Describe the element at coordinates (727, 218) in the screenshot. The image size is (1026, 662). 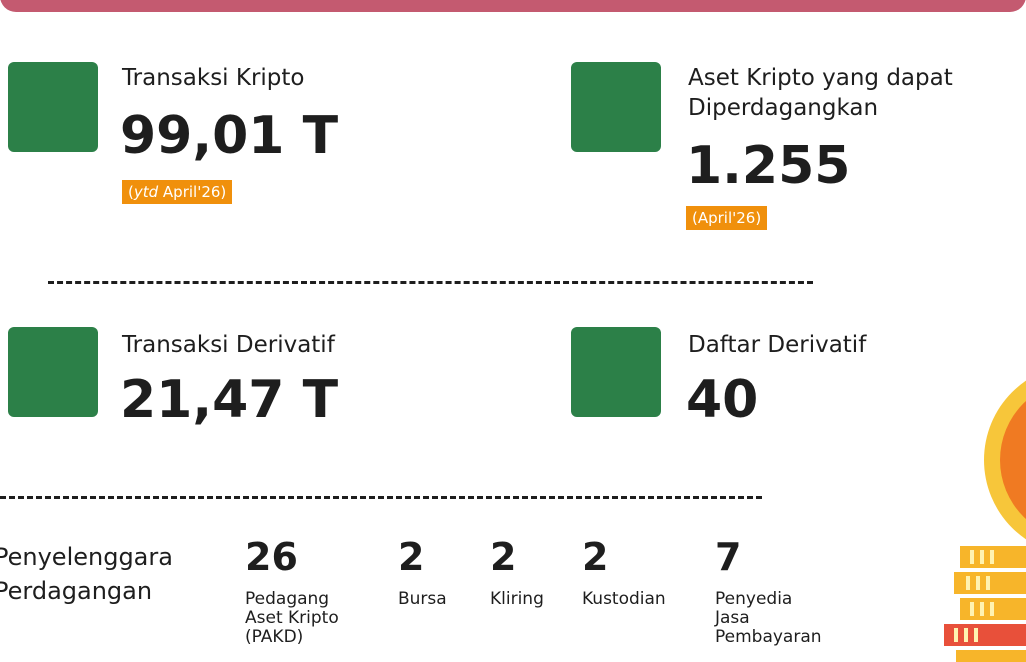
I see `badge: (April'26)` at that location.